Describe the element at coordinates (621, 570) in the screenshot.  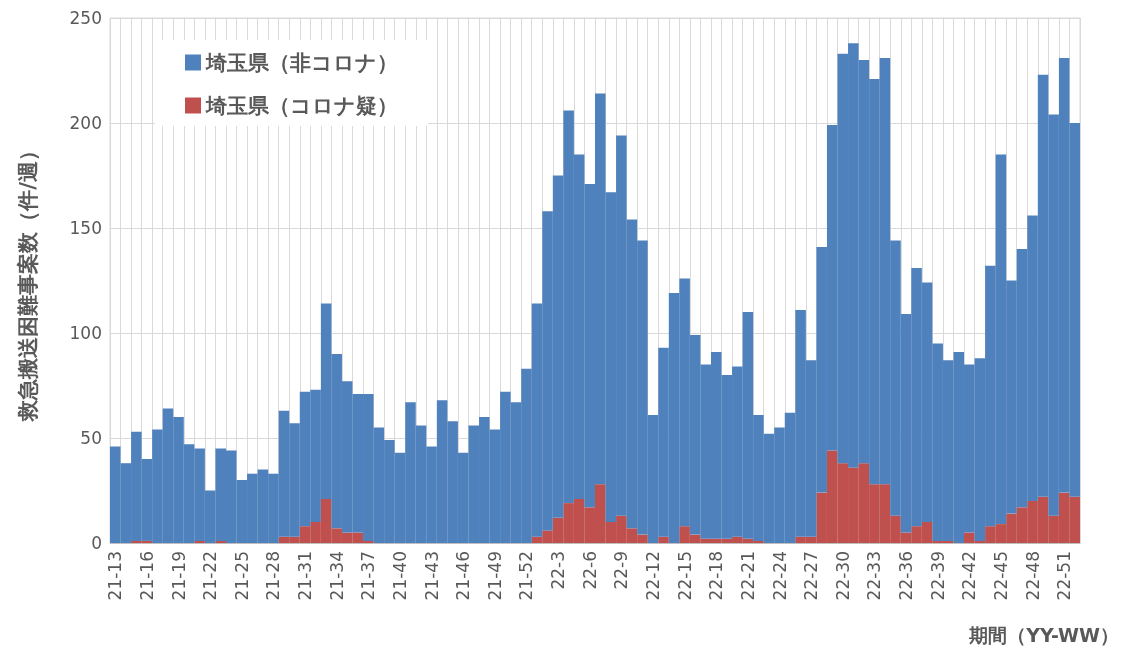
I see `x-tick-label: 22-9` at that location.